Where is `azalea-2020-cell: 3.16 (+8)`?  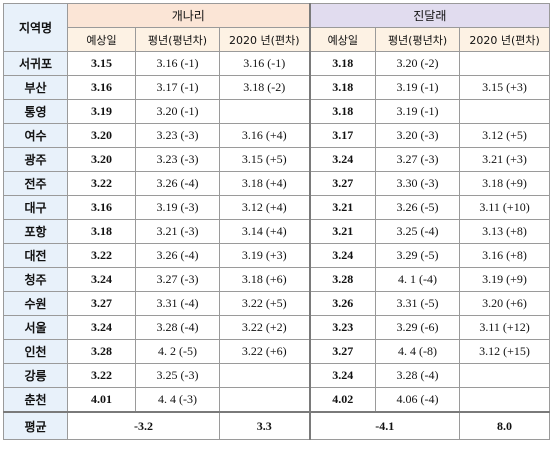
azalea-2020-cell: 3.16 (+8) is located at coordinates (505, 255).